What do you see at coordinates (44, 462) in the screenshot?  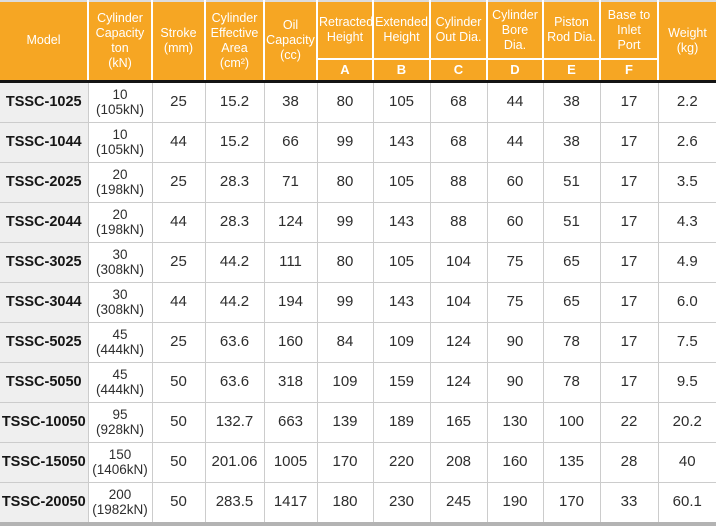 I see `model-cell: TSSC-15050` at bounding box center [44, 462].